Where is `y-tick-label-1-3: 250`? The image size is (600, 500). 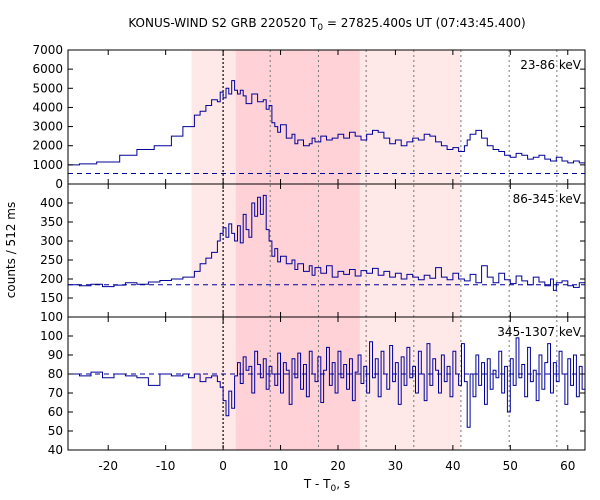
y-tick-label-1-3: 250 is located at coordinates (51, 260).